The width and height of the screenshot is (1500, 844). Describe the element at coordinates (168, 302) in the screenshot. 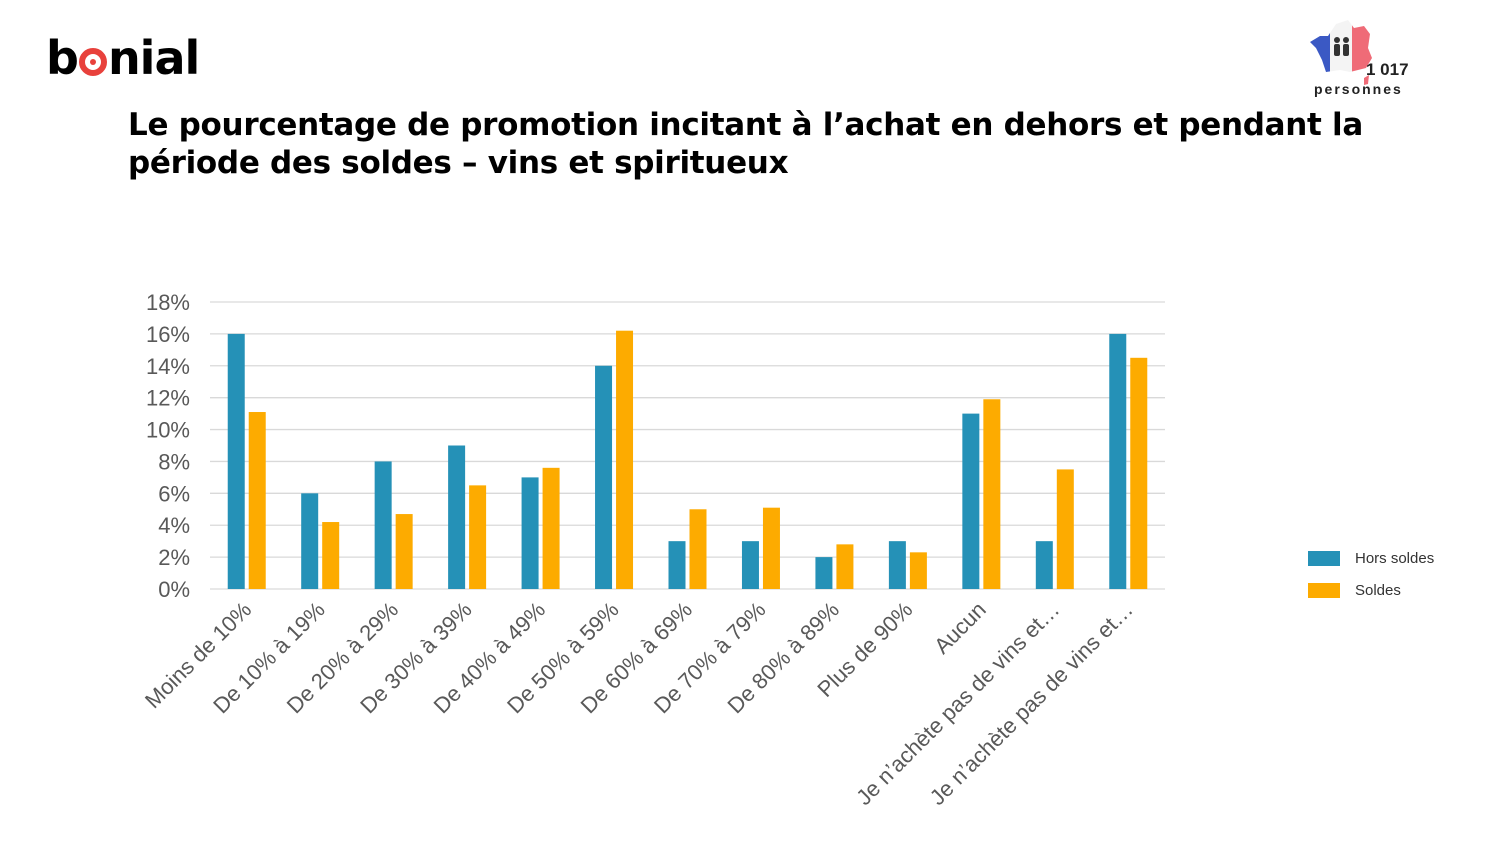

I see `y-tick-label: 18%` at that location.